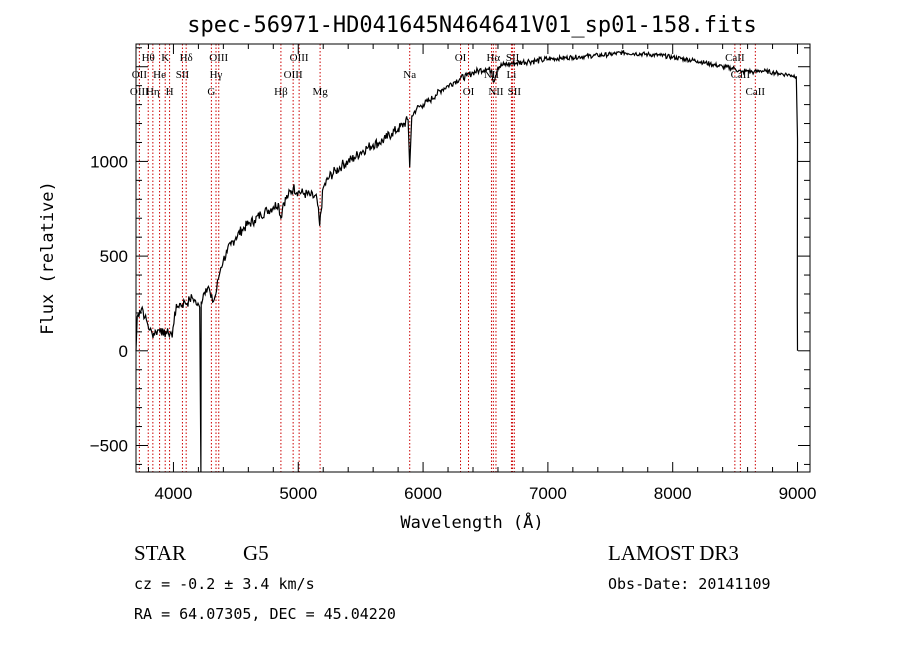  I want to click on x-tick-label: 8000, so click(673, 493).